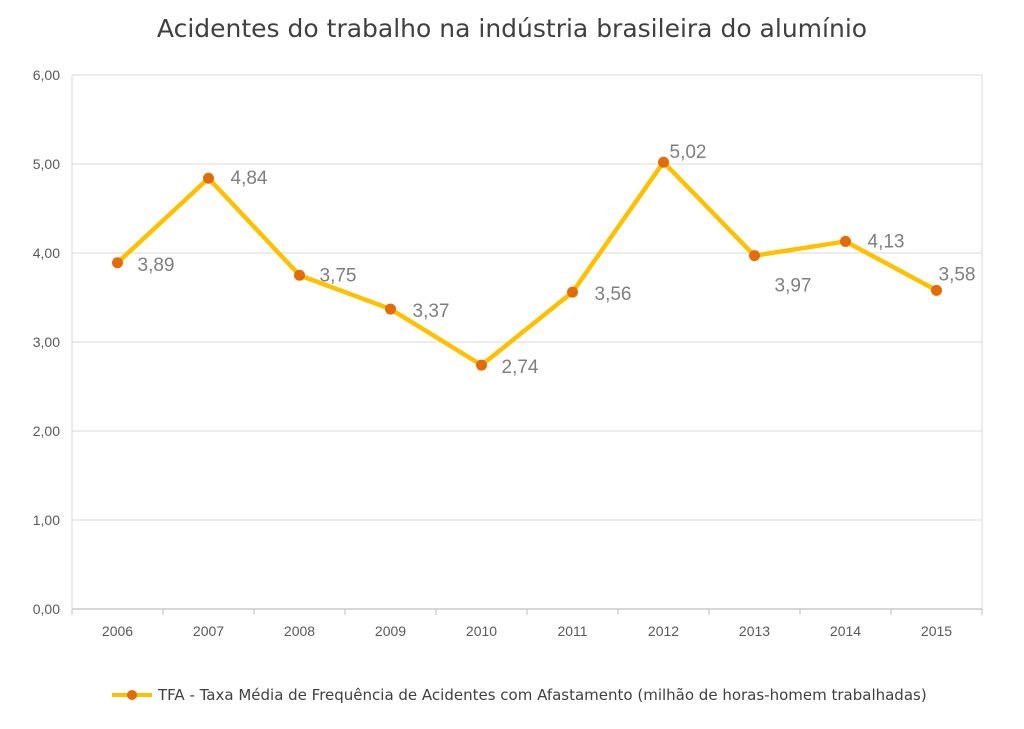 The width and height of the screenshot is (1024, 729). I want to click on x-tick-label: 2010, so click(481, 631).